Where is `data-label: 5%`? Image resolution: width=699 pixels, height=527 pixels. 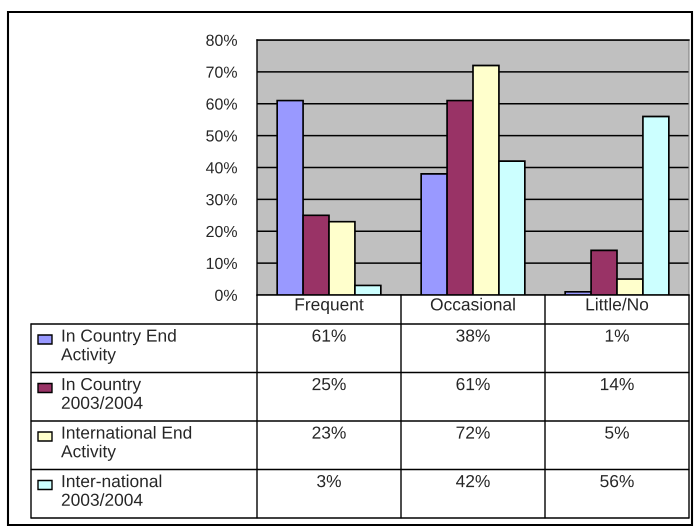 data-label: 5% is located at coordinates (617, 432).